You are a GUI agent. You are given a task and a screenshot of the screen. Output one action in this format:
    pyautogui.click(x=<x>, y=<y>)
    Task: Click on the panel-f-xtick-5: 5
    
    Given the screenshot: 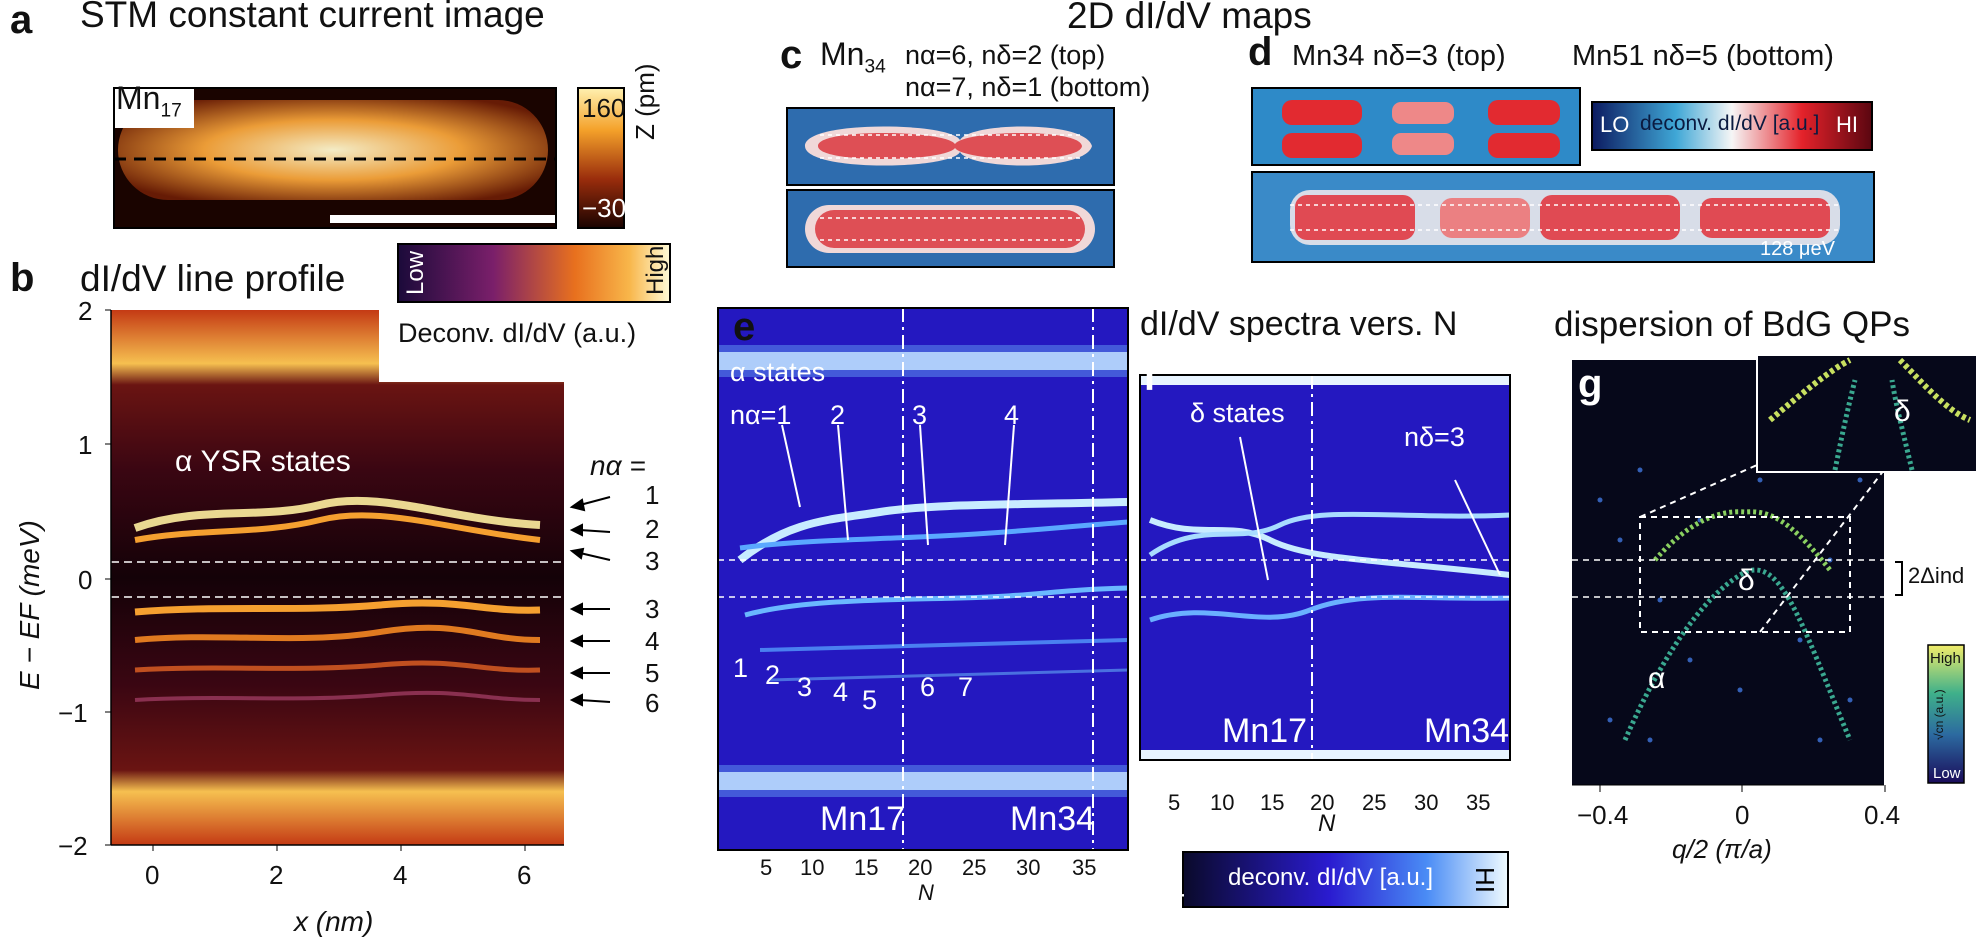 What is the action you would take?
    pyautogui.click(x=1174, y=802)
    